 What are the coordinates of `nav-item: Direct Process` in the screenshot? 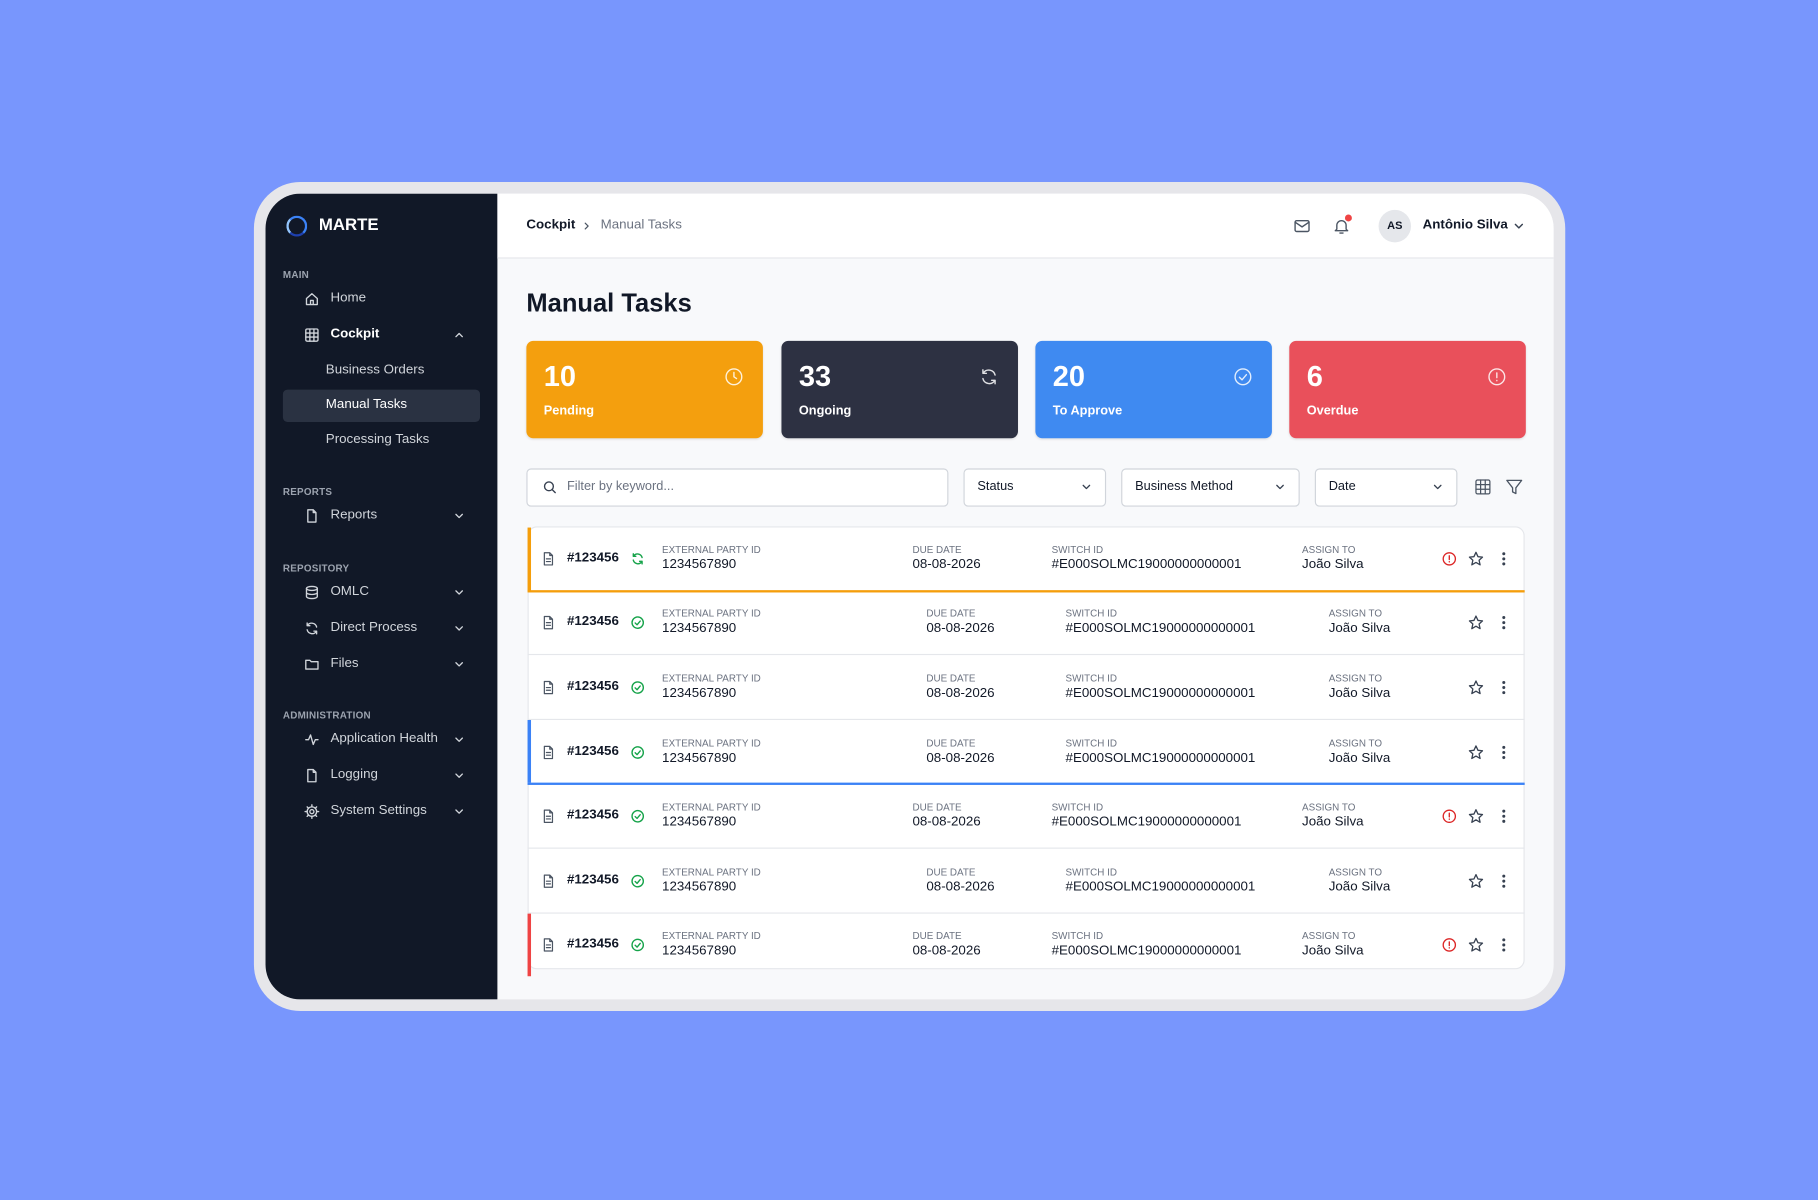 It's located at (374, 627).